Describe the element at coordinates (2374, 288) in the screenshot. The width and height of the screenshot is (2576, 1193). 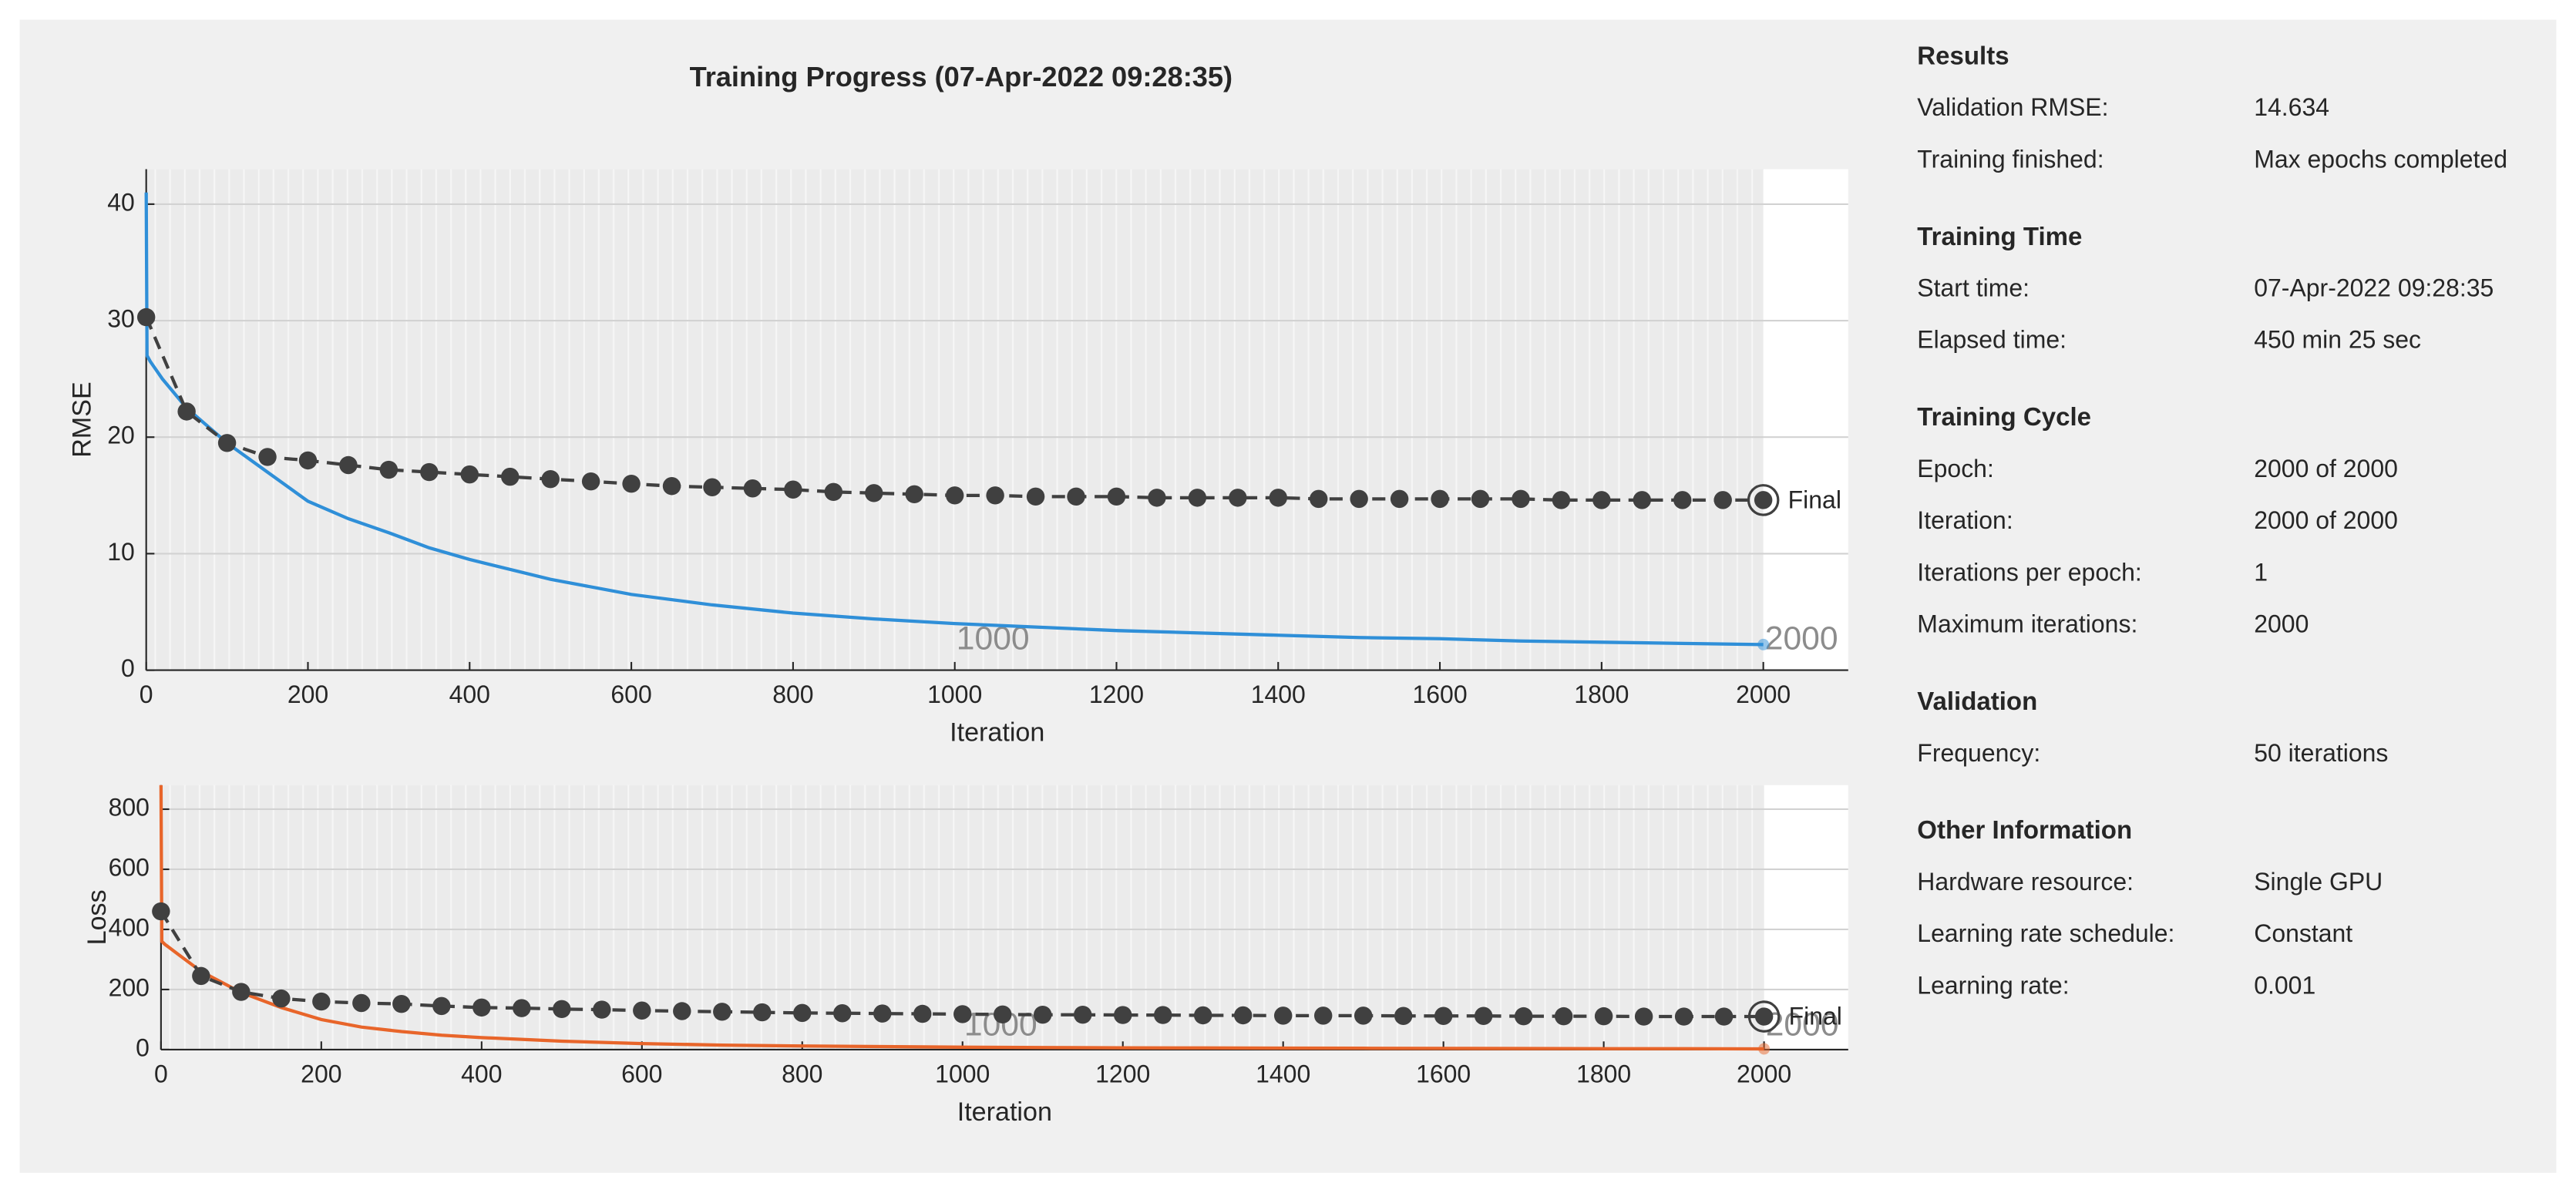
I see `info-value: 07-Apr-2022 09:28:35` at that location.